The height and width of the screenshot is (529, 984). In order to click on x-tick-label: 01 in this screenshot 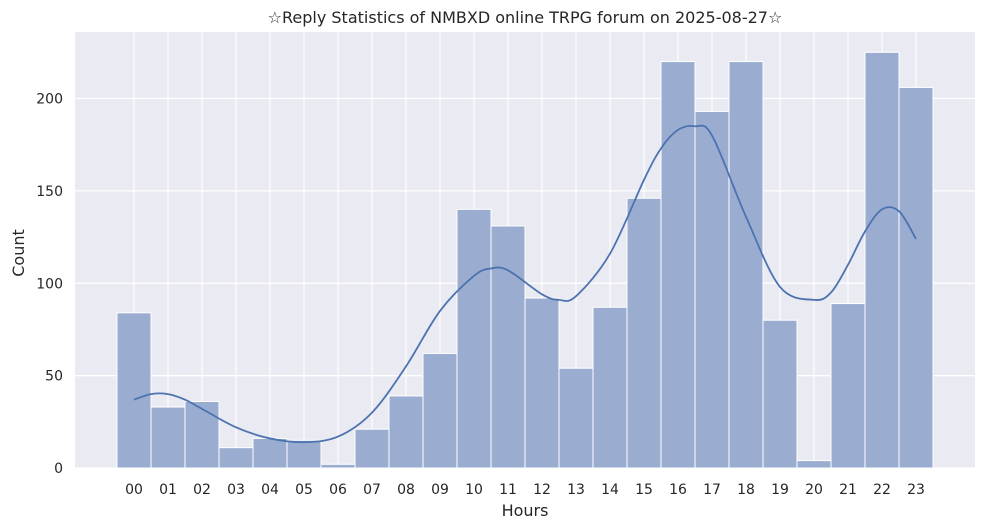, I will do `click(168, 490)`.